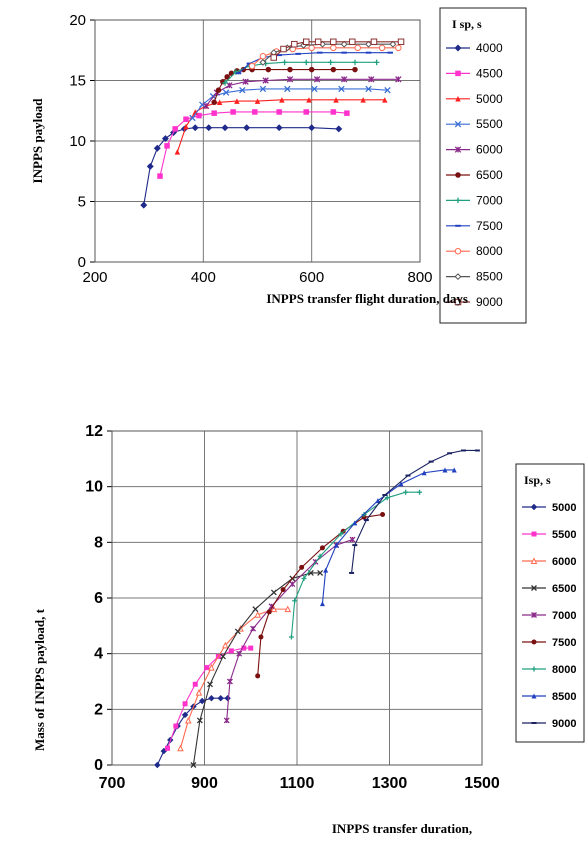  Describe the element at coordinates (549, 589) in the screenshot. I see `chart2-legend-item-6500: 6500` at that location.